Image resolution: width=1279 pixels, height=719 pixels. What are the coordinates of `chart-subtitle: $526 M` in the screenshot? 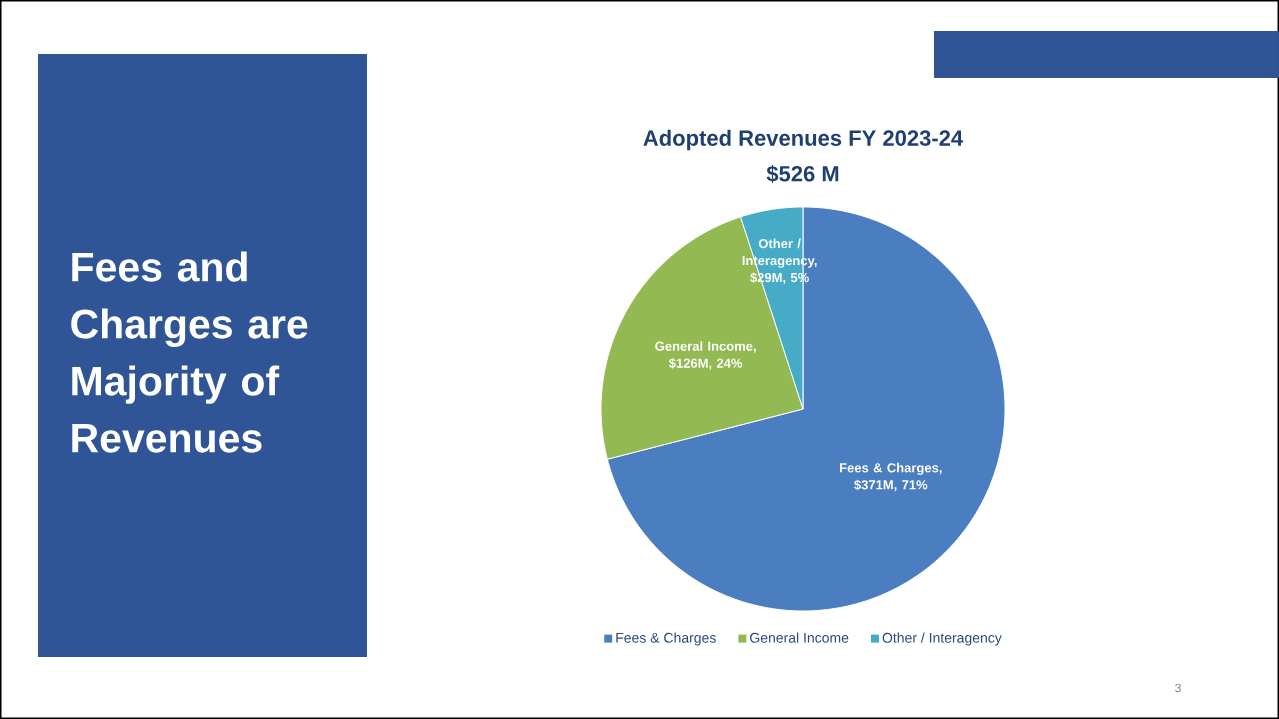 It's located at (802, 174).